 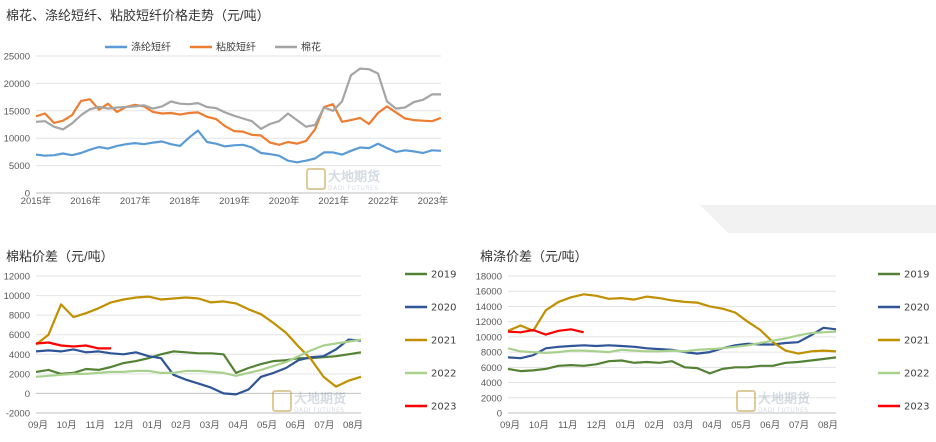 What do you see at coordinates (27, 394) in the screenshot?
I see `chart2-ytick-label: 0` at bounding box center [27, 394].